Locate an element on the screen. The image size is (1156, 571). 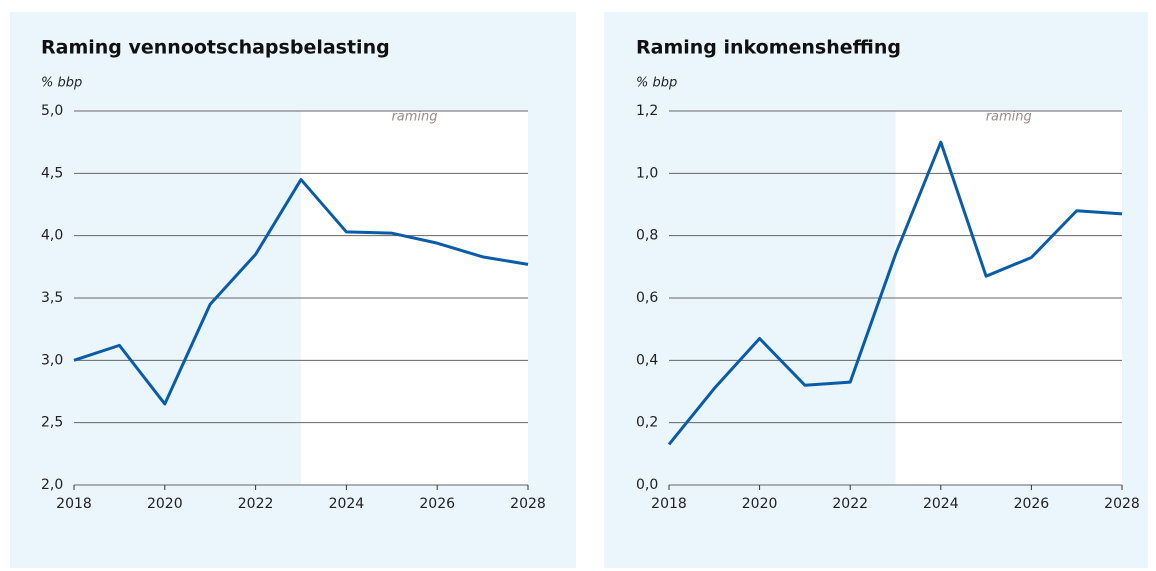
y-tick-label: 0,2 is located at coordinates (647, 423).